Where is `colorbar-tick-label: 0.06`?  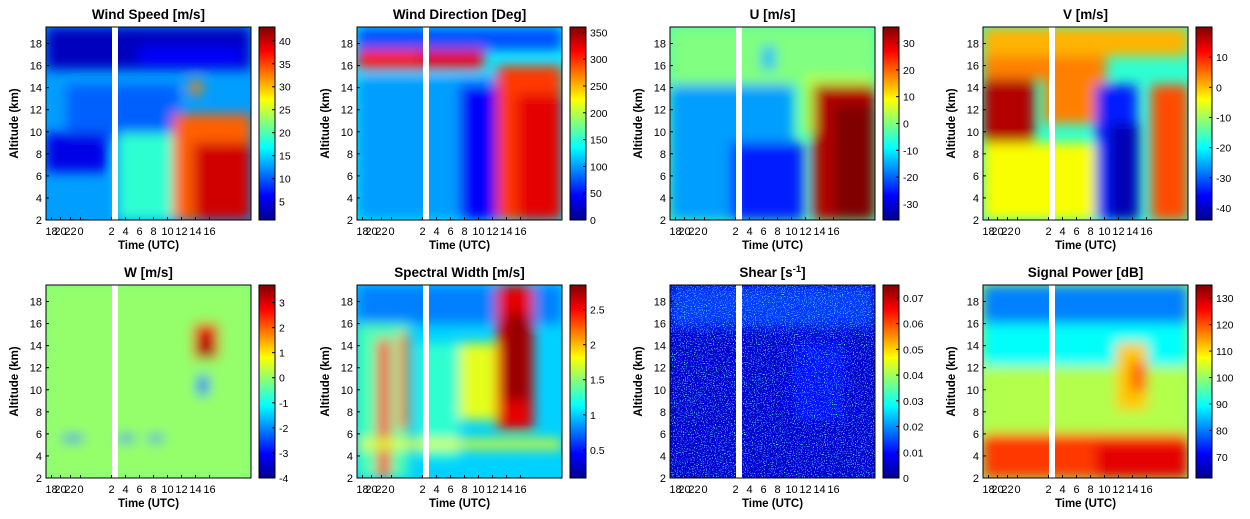 colorbar-tick-label: 0.06 is located at coordinates (913, 325).